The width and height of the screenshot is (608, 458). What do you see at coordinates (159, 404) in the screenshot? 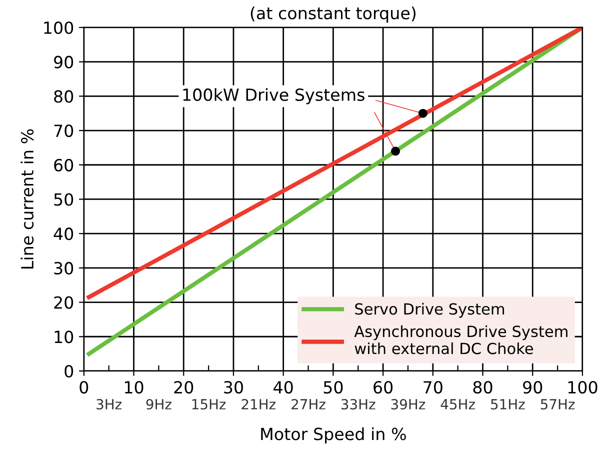
I see `x2-tick-label: 9Hz` at bounding box center [159, 404].